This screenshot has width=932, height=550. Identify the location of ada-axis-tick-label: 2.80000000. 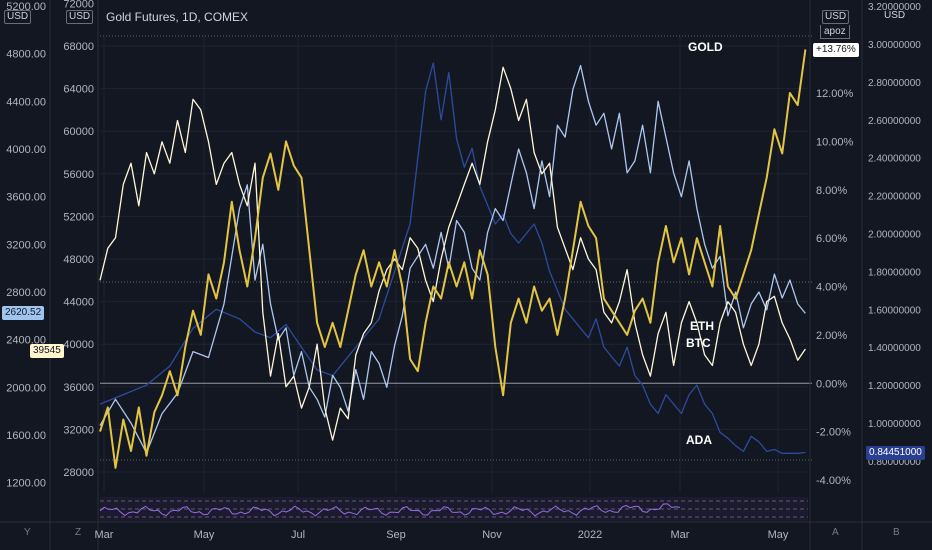
(894, 83).